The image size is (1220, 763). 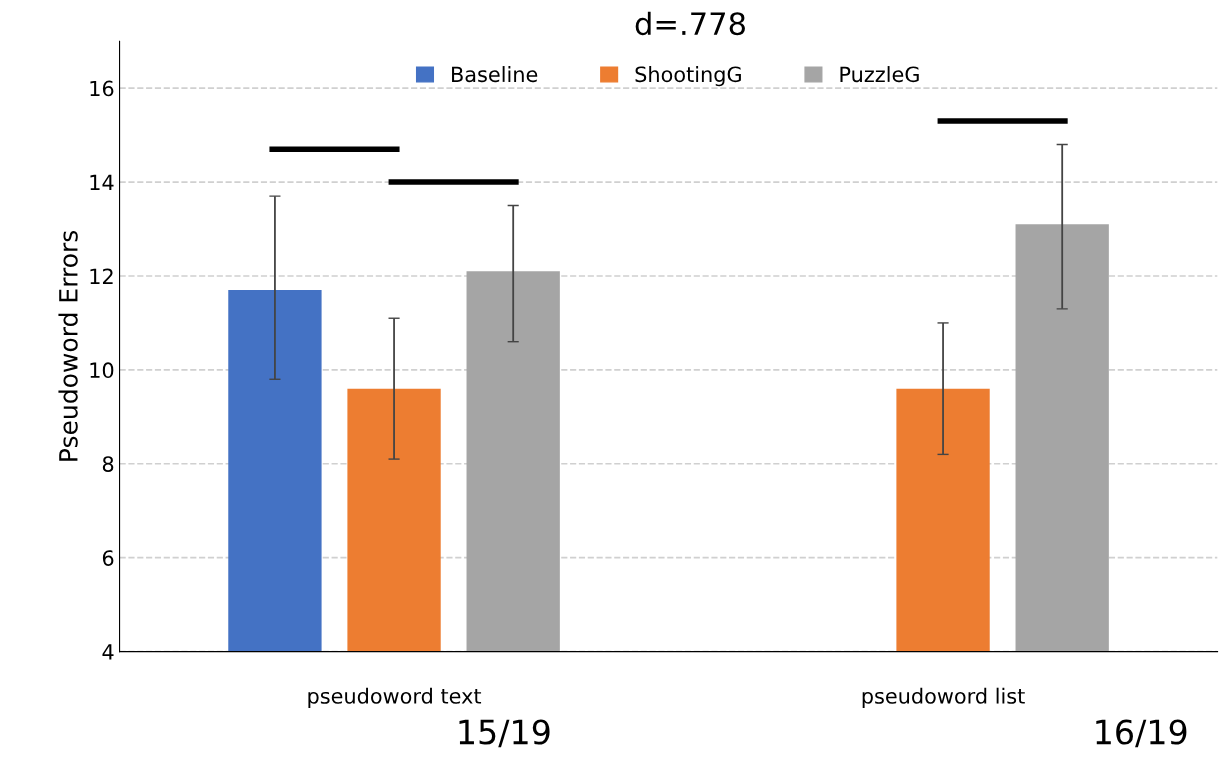 I want to click on y-tick-label: 8, so click(x=108, y=464).